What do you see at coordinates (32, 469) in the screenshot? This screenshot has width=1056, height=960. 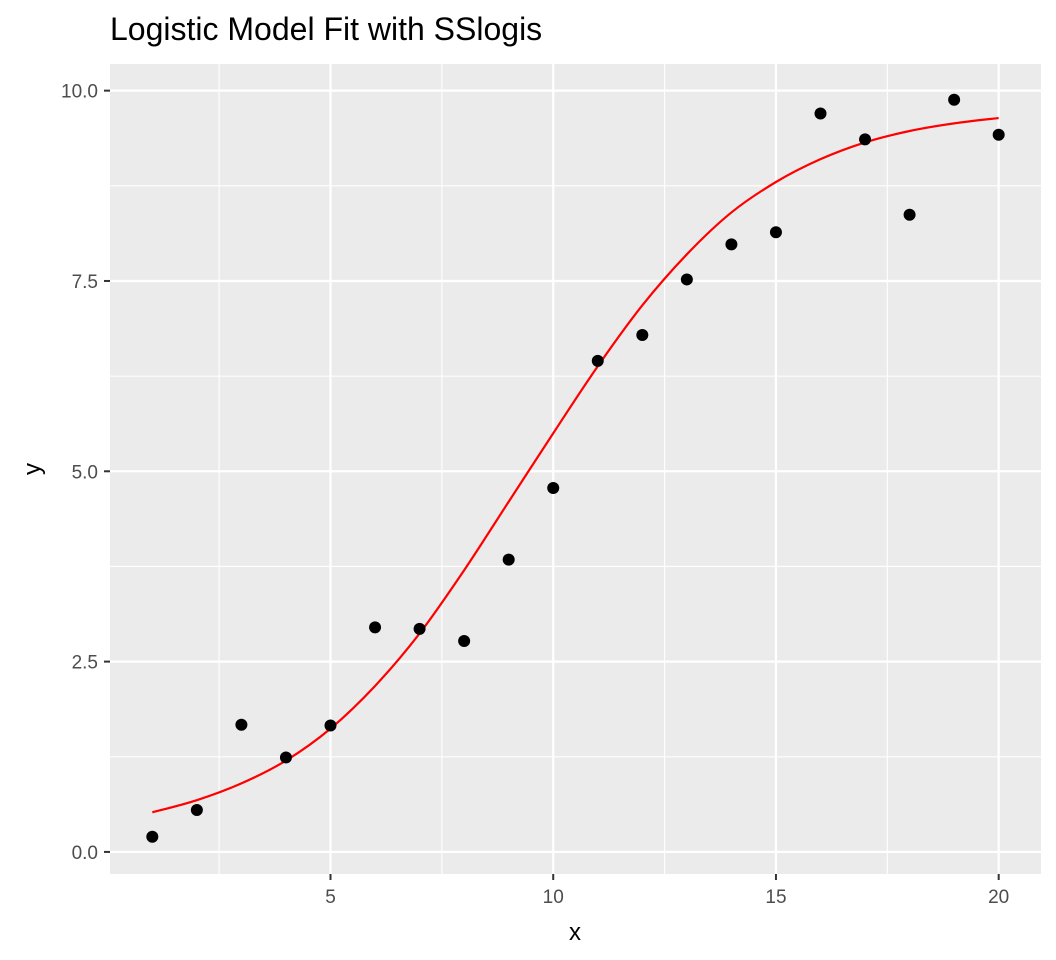 I see `y-axis-title: y` at bounding box center [32, 469].